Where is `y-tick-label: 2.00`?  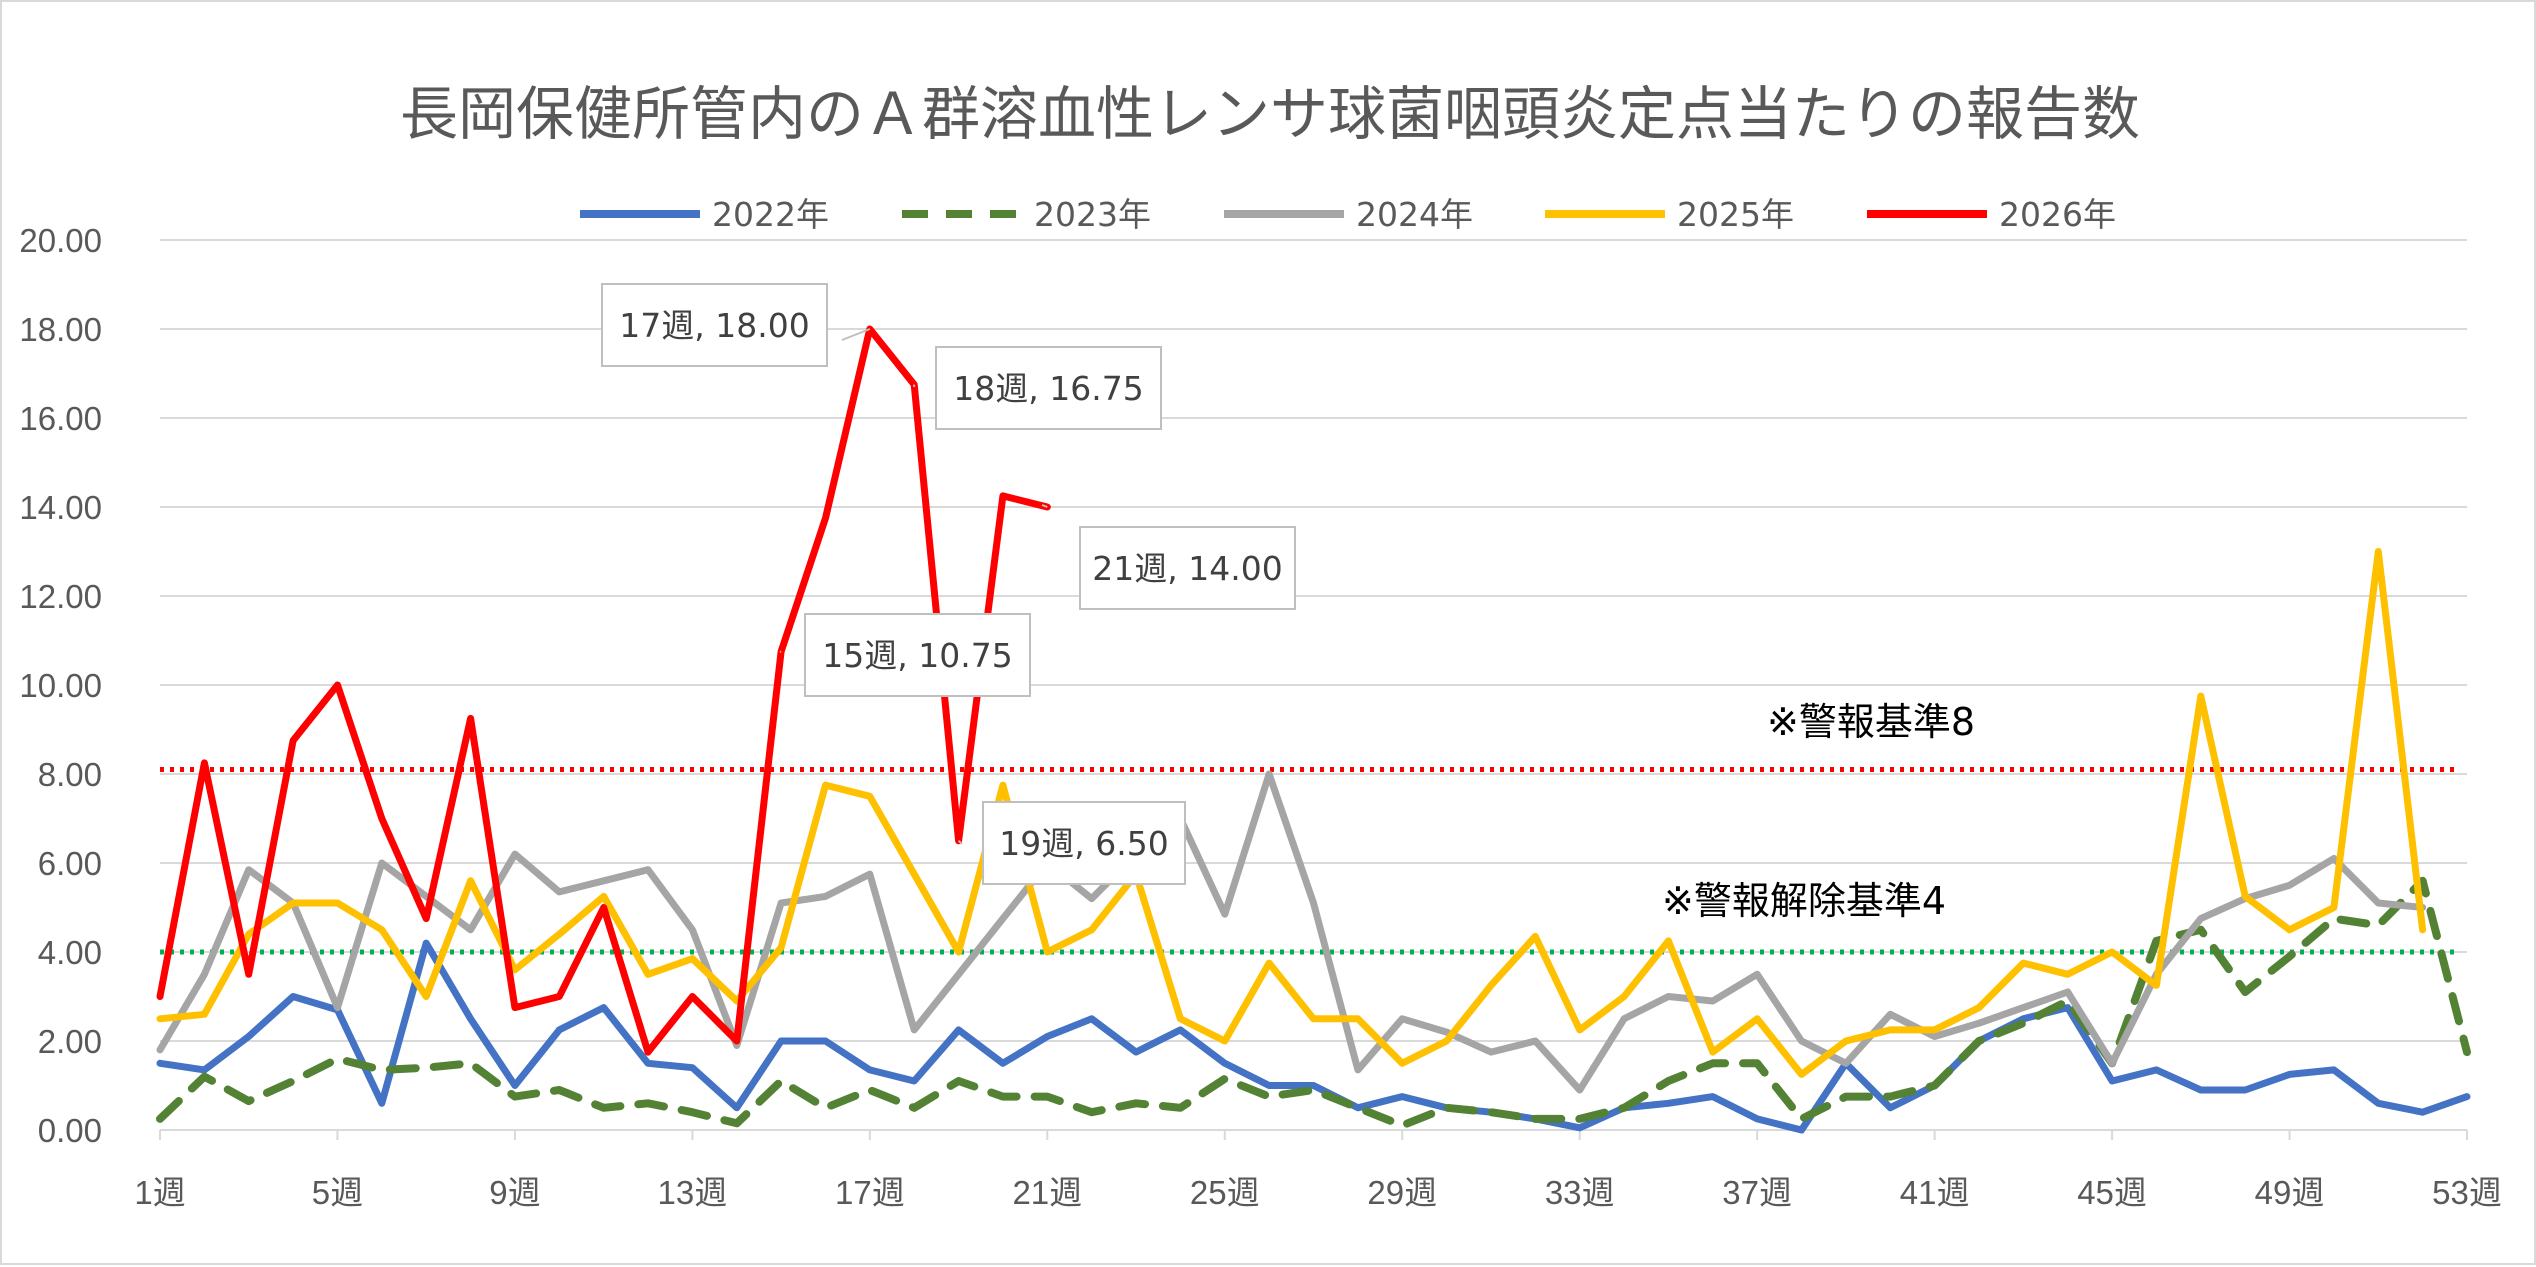
y-tick-label: 2.00 is located at coordinates (70, 1041).